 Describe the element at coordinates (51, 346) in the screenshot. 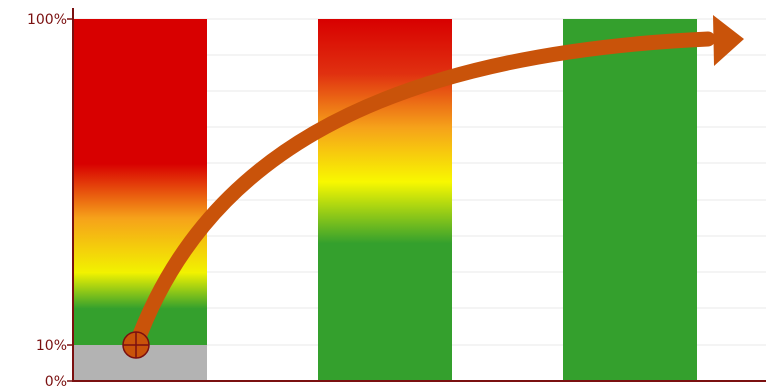

I see `y-tick-label: 10%` at that location.